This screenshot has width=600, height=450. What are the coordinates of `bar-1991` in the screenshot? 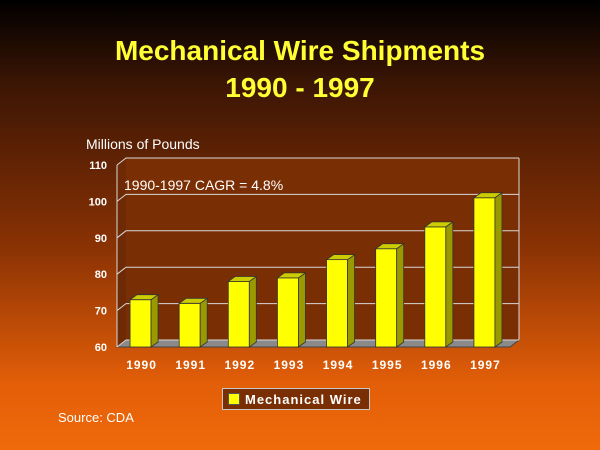 It's located at (193, 322).